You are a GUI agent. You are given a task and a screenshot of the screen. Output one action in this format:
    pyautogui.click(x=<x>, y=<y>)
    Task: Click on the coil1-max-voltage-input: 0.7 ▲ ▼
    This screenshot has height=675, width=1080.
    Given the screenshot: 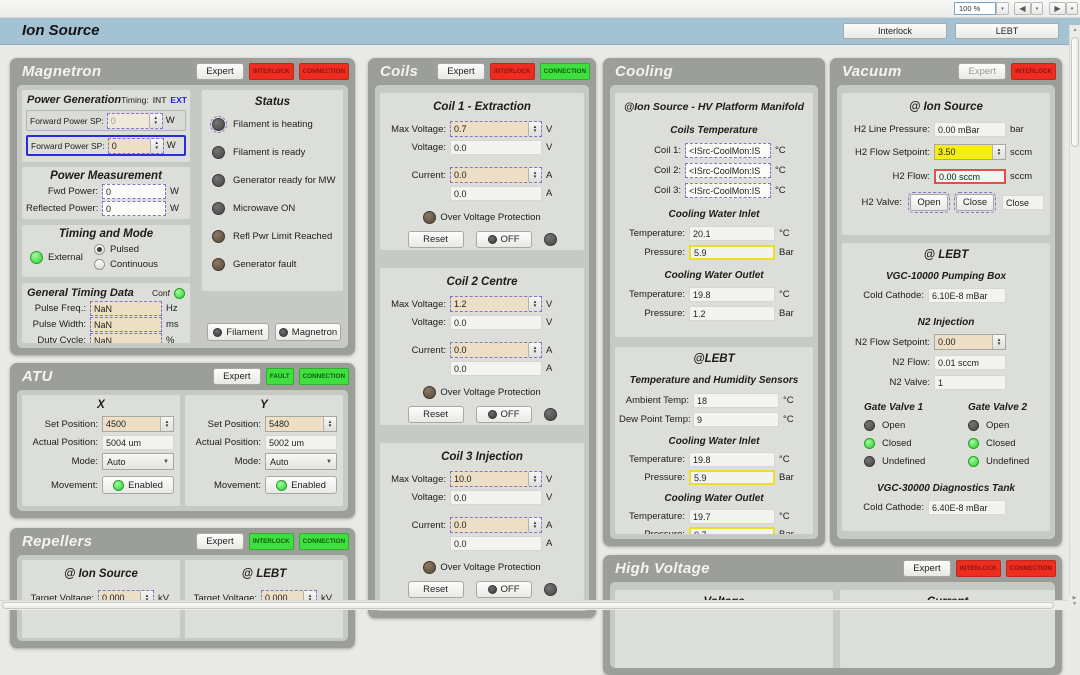 What is the action you would take?
    pyautogui.click(x=496, y=129)
    